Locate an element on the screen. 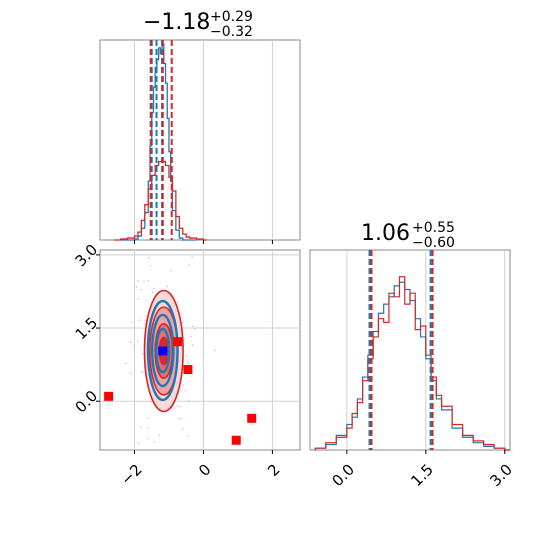  x-tick-label: 1.5 is located at coordinates (422, 475).